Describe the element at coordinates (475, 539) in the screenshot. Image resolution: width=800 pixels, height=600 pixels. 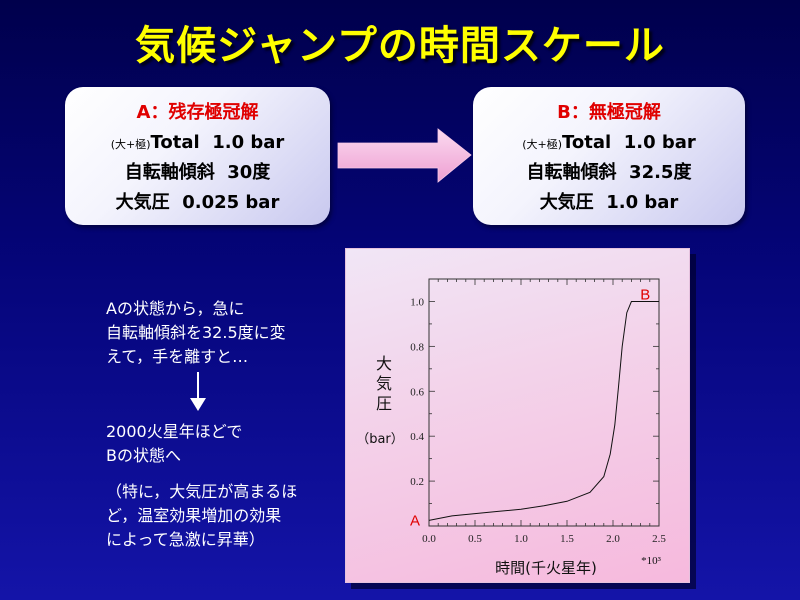
I see `x-tick-label: 0.5` at that location.